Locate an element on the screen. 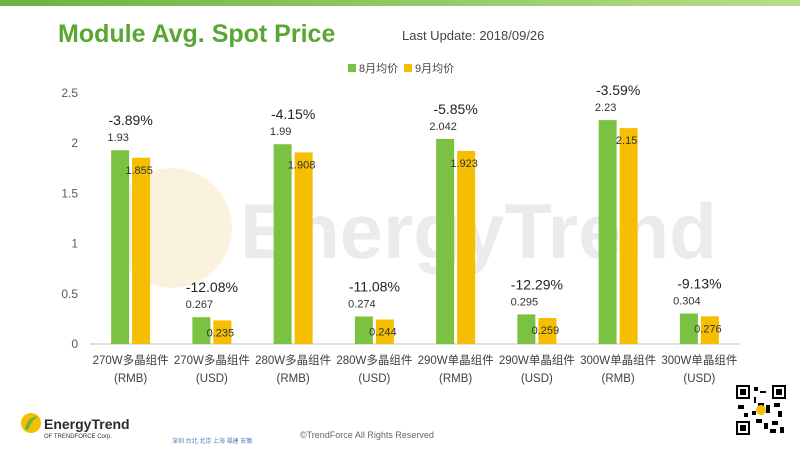 The height and width of the screenshot is (449, 800). legend-label: 8月均价 is located at coordinates (378, 68).